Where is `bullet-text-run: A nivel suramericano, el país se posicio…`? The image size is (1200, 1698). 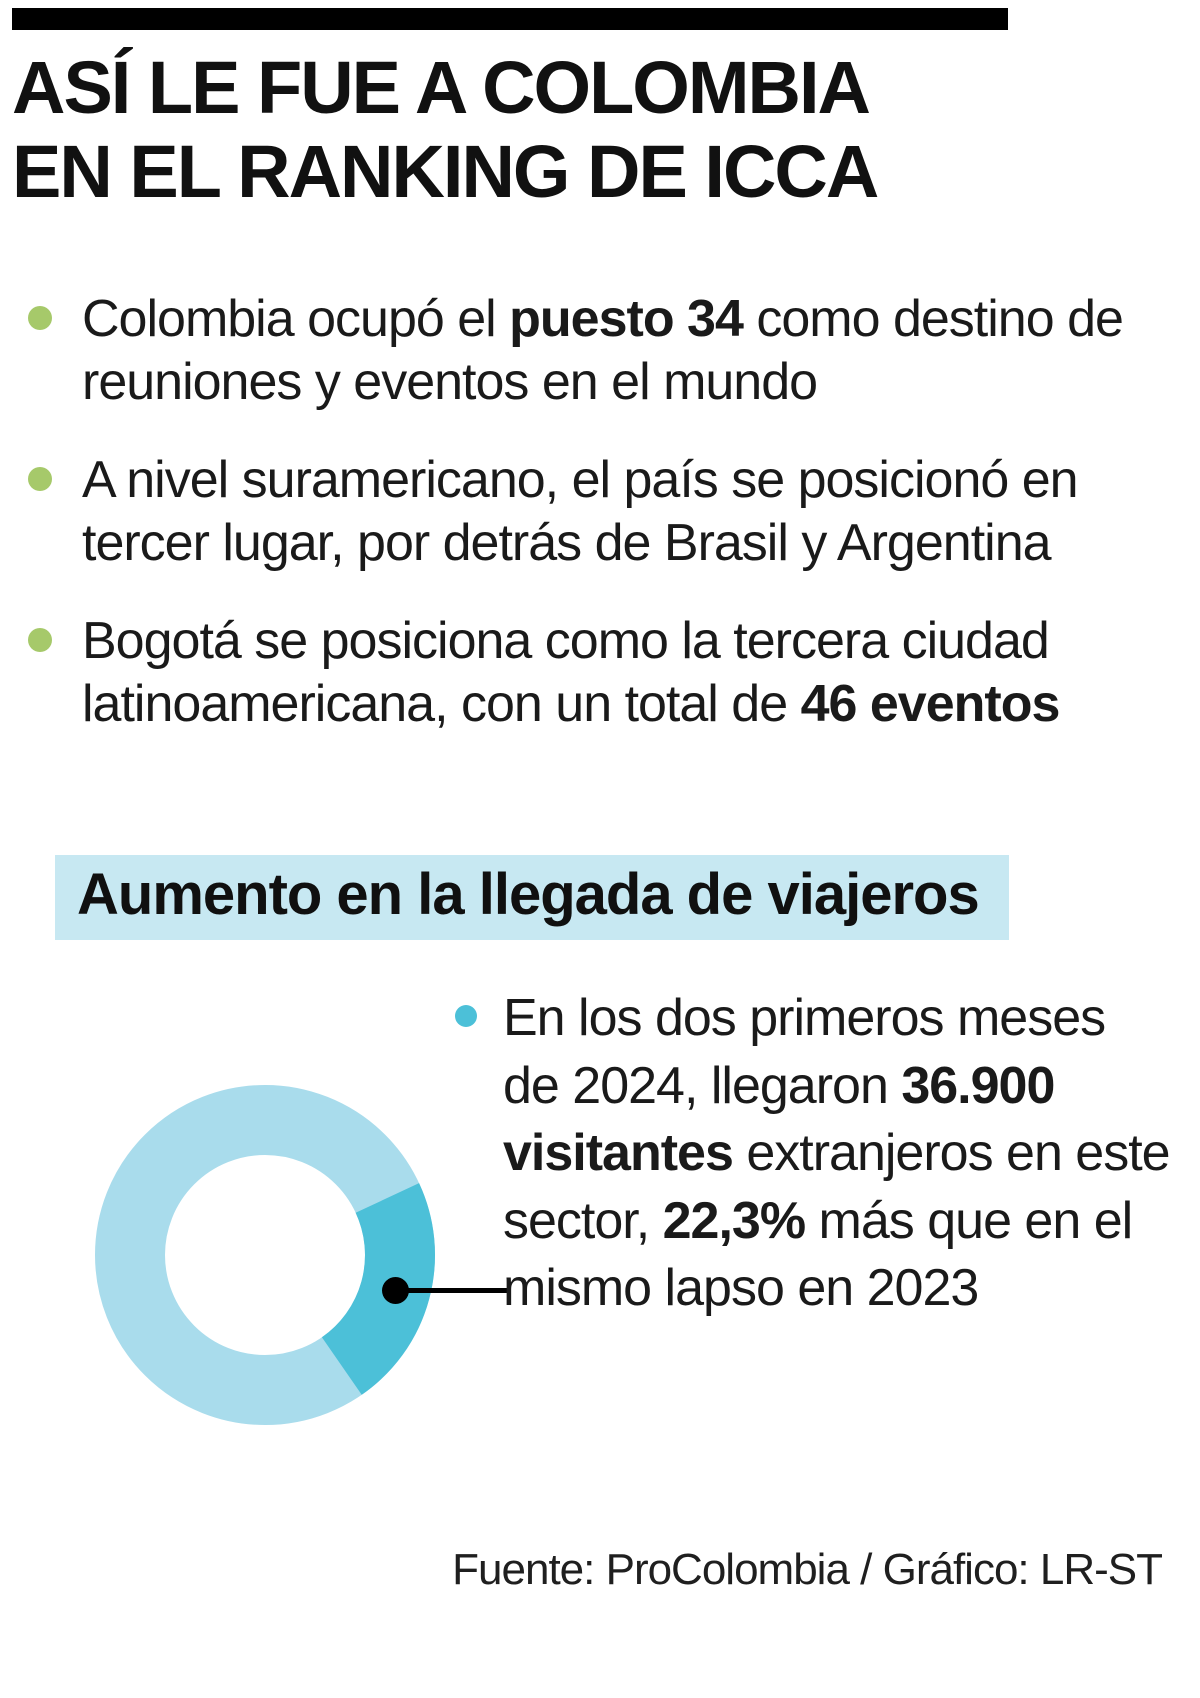 bullet-text-run: A nivel suramericano, el país se posicio… is located at coordinates (580, 511).